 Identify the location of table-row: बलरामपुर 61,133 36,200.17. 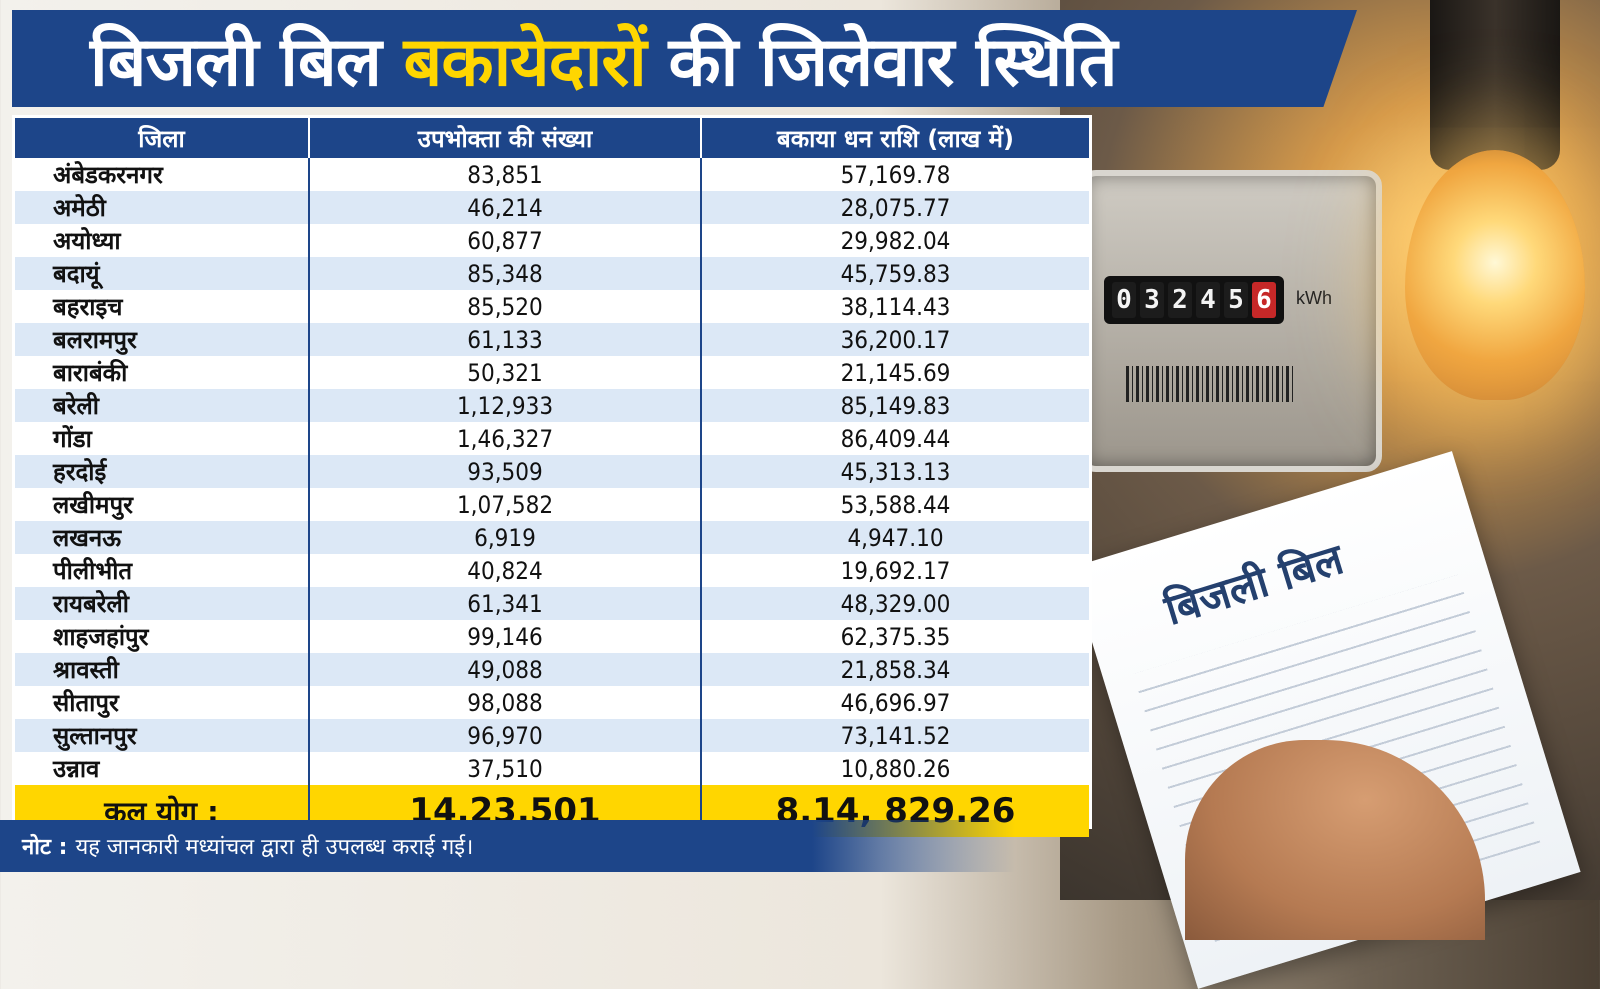
(552, 339).